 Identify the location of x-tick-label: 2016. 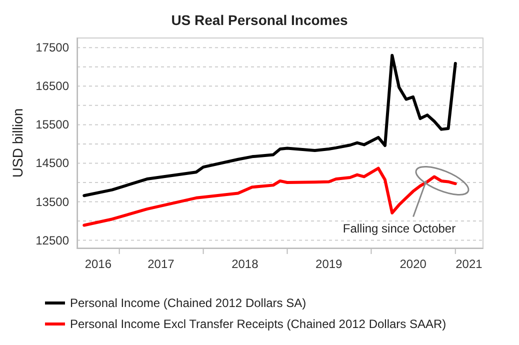
(98, 264).